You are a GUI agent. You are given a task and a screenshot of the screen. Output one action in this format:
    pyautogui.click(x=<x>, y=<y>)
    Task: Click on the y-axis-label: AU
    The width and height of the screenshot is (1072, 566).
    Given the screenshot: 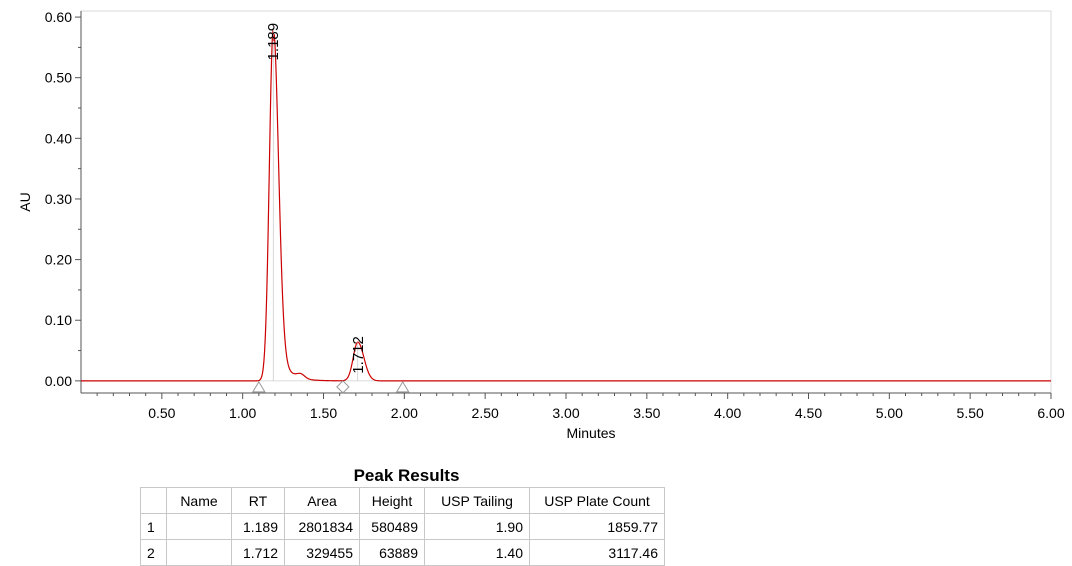 What is the action you would take?
    pyautogui.click(x=25, y=201)
    